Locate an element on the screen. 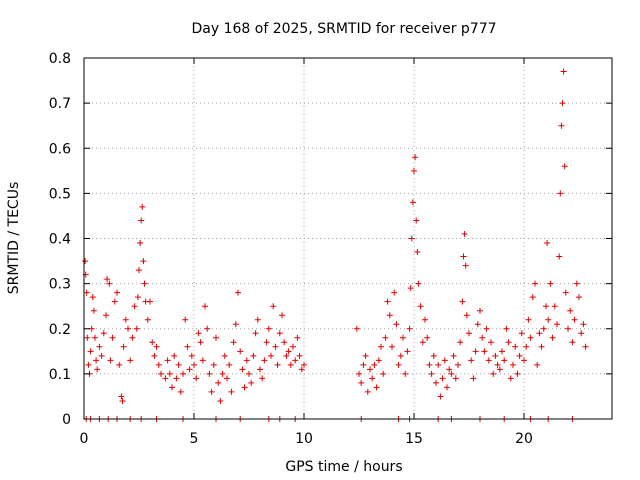 The image size is (640, 480). y-tick-label: 0.8 is located at coordinates (60, 59).